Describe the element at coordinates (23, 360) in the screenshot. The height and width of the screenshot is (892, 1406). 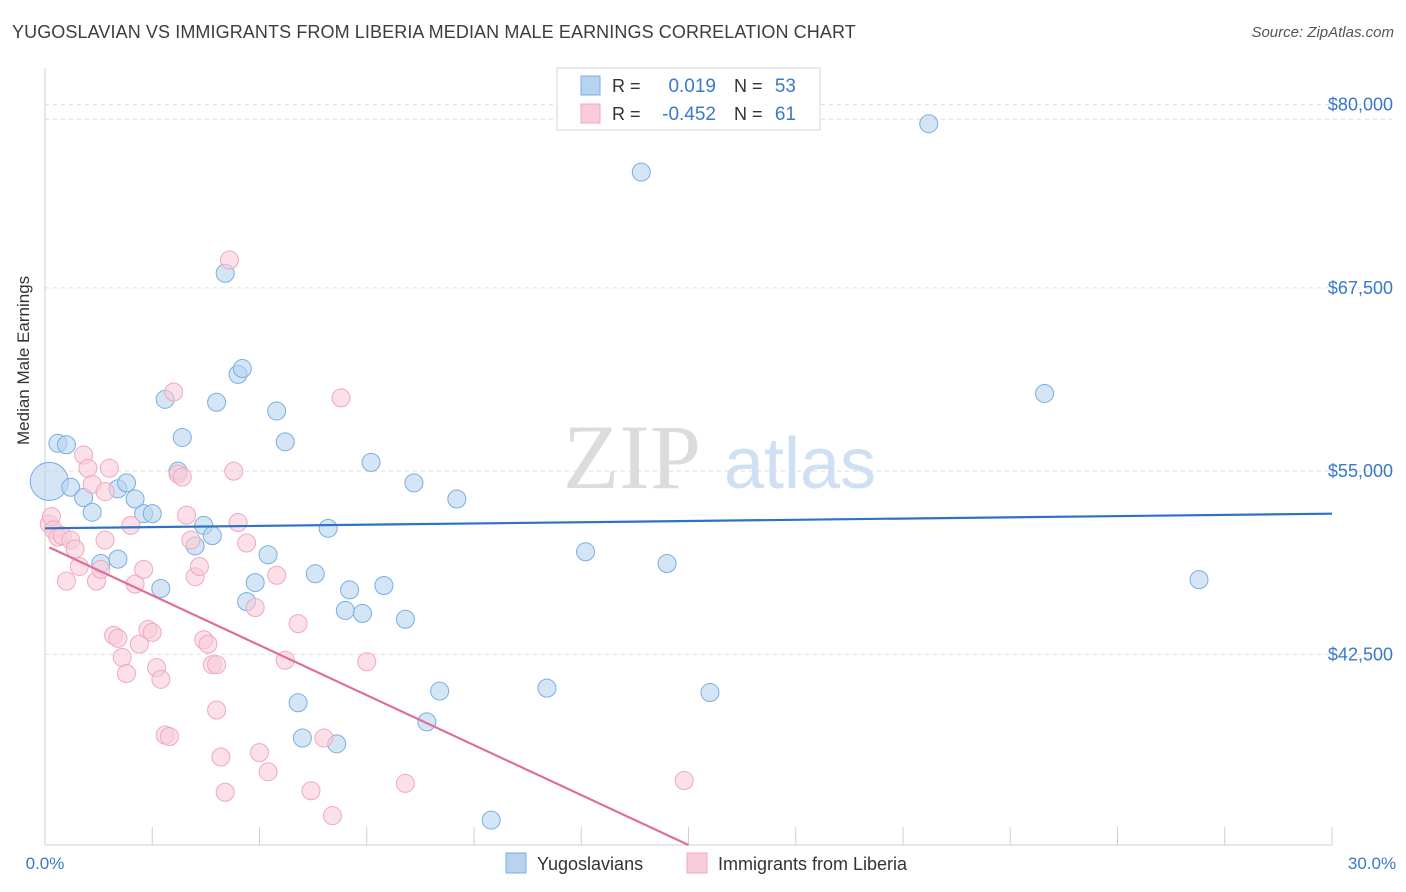
I see `y-axis-label-text: Median Male Earnings` at that location.